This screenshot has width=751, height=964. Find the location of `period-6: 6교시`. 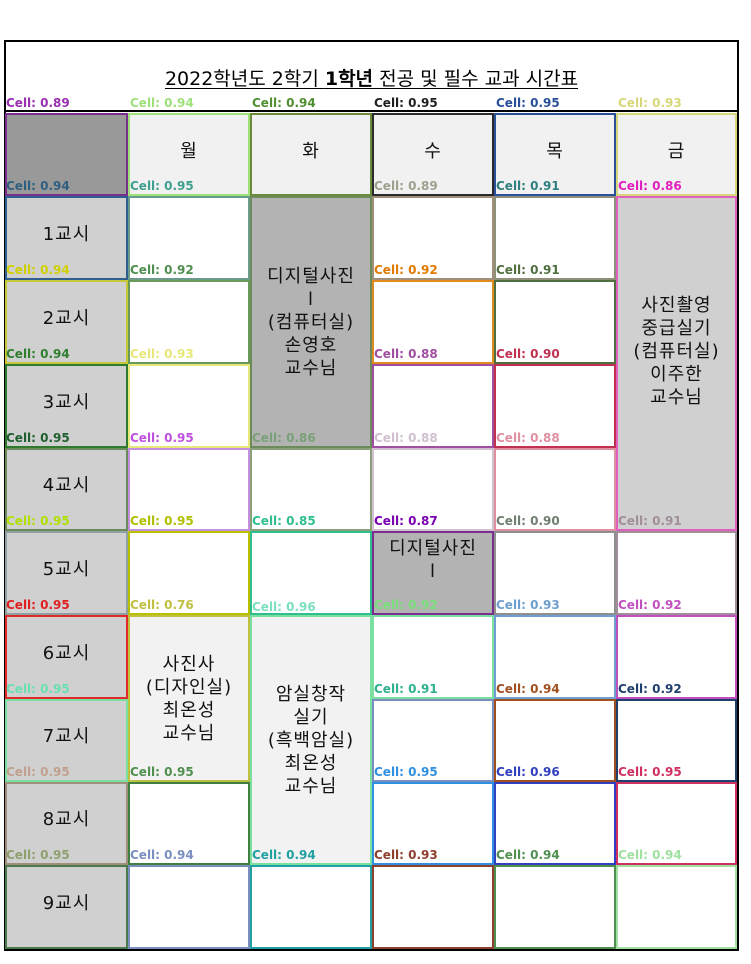

period-6: 6교시 is located at coordinates (66, 657).